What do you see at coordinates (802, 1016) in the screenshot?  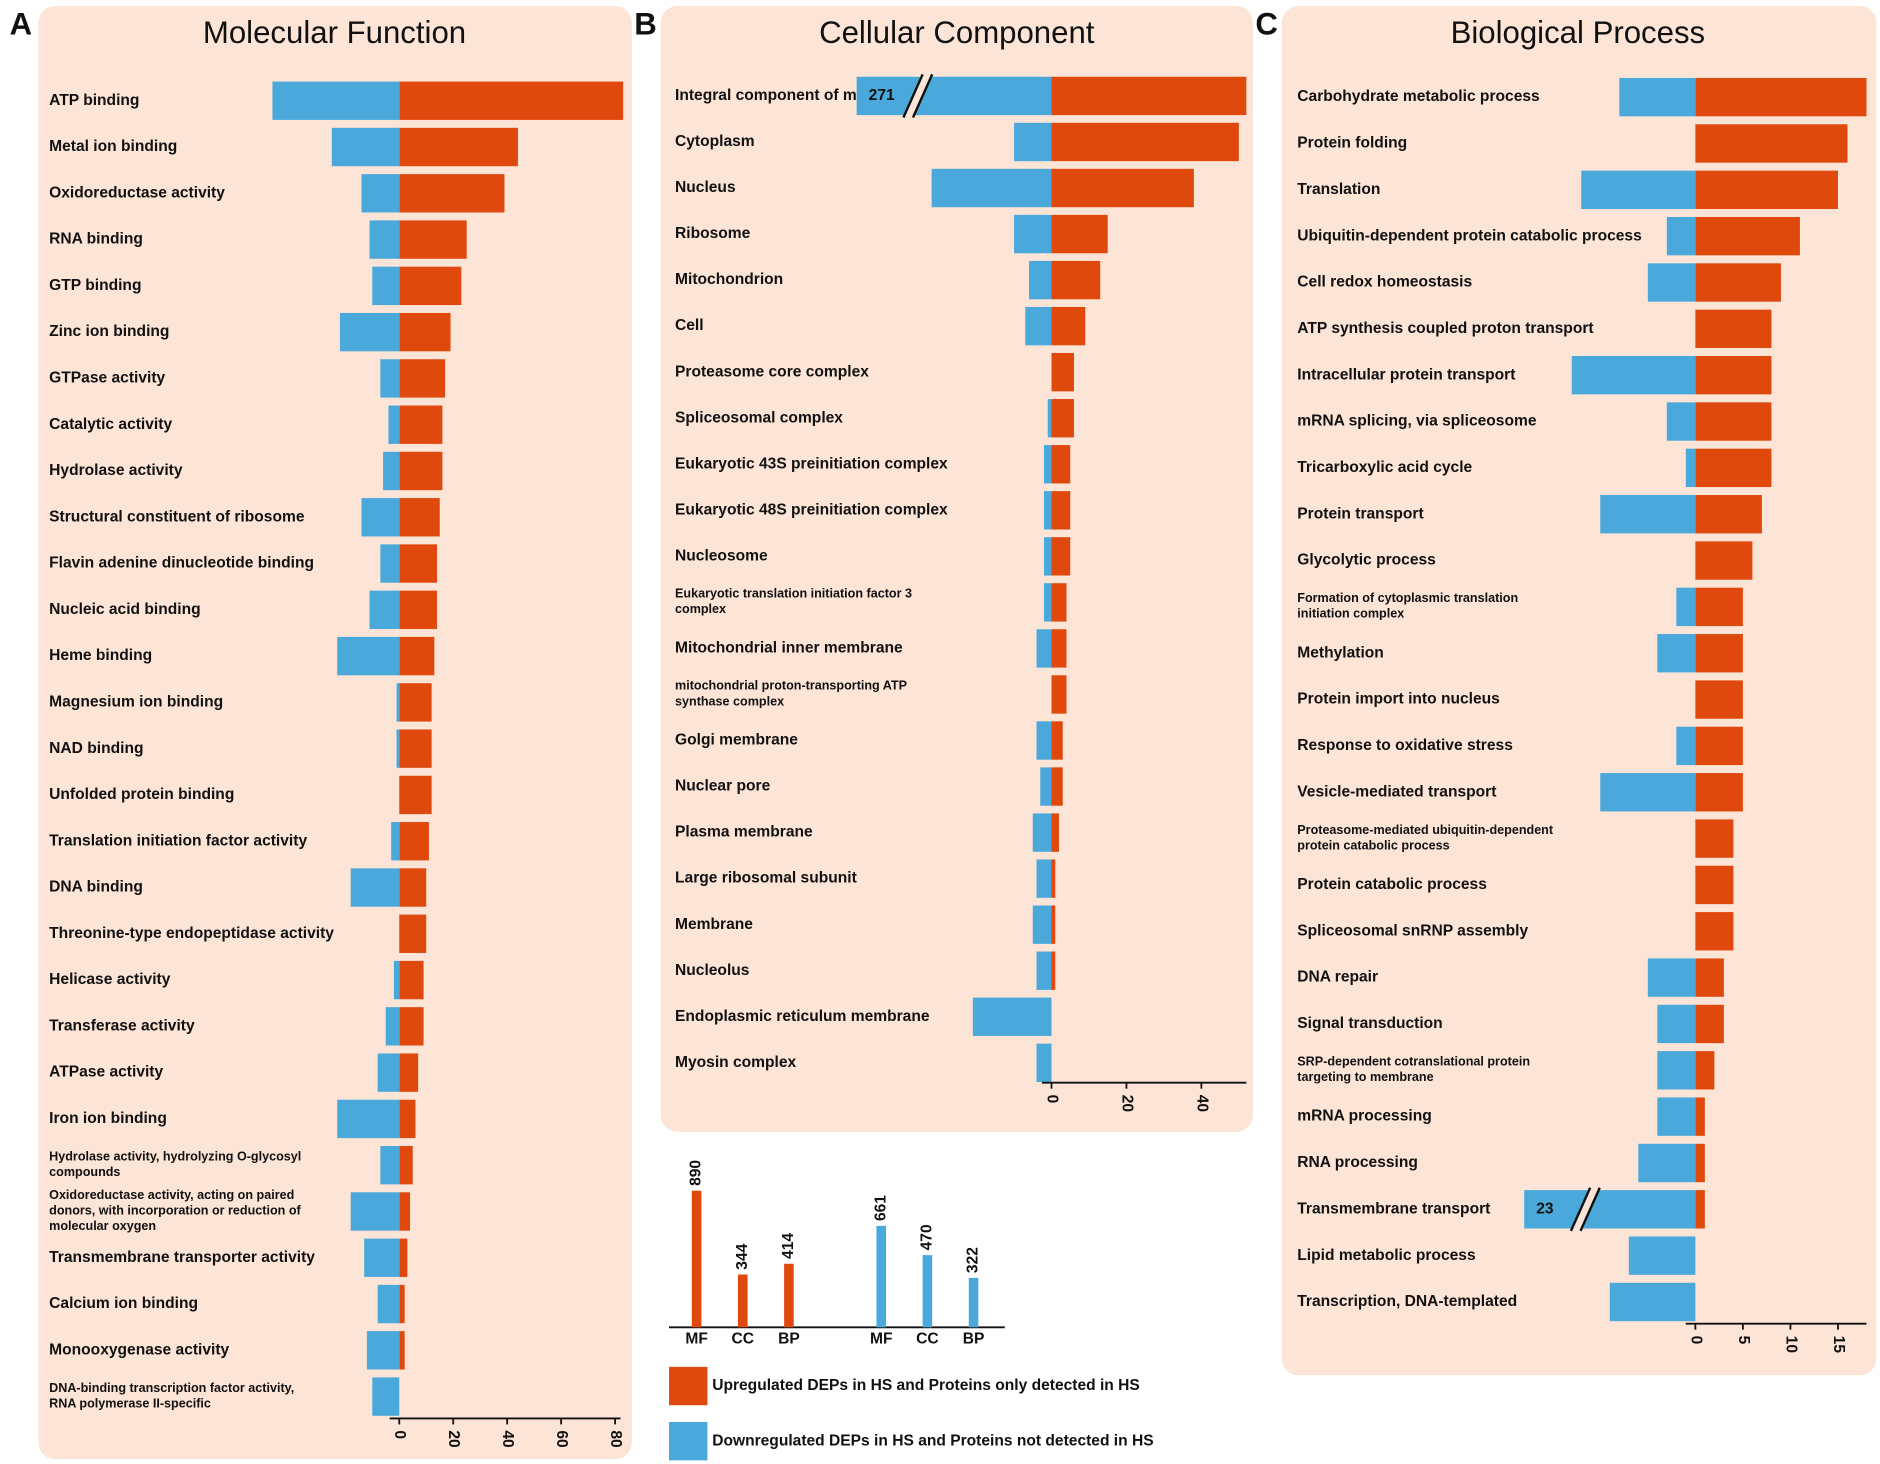 I see `category-label: Endoplasmic reticulum membrane` at bounding box center [802, 1016].